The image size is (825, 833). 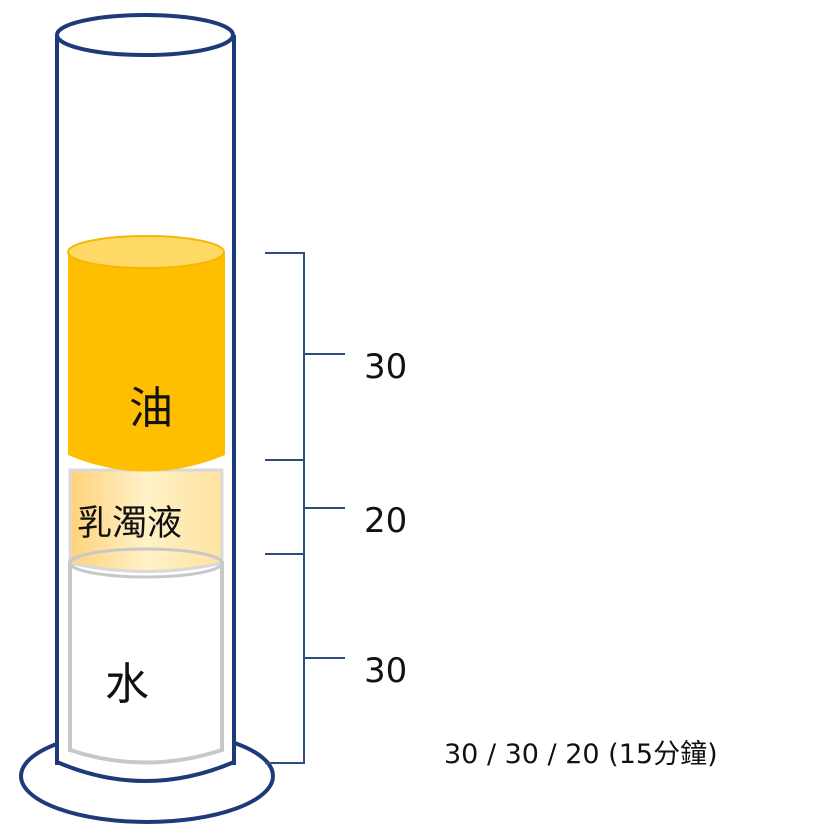 I want to click on oil-top-surface, so click(x=146, y=252).